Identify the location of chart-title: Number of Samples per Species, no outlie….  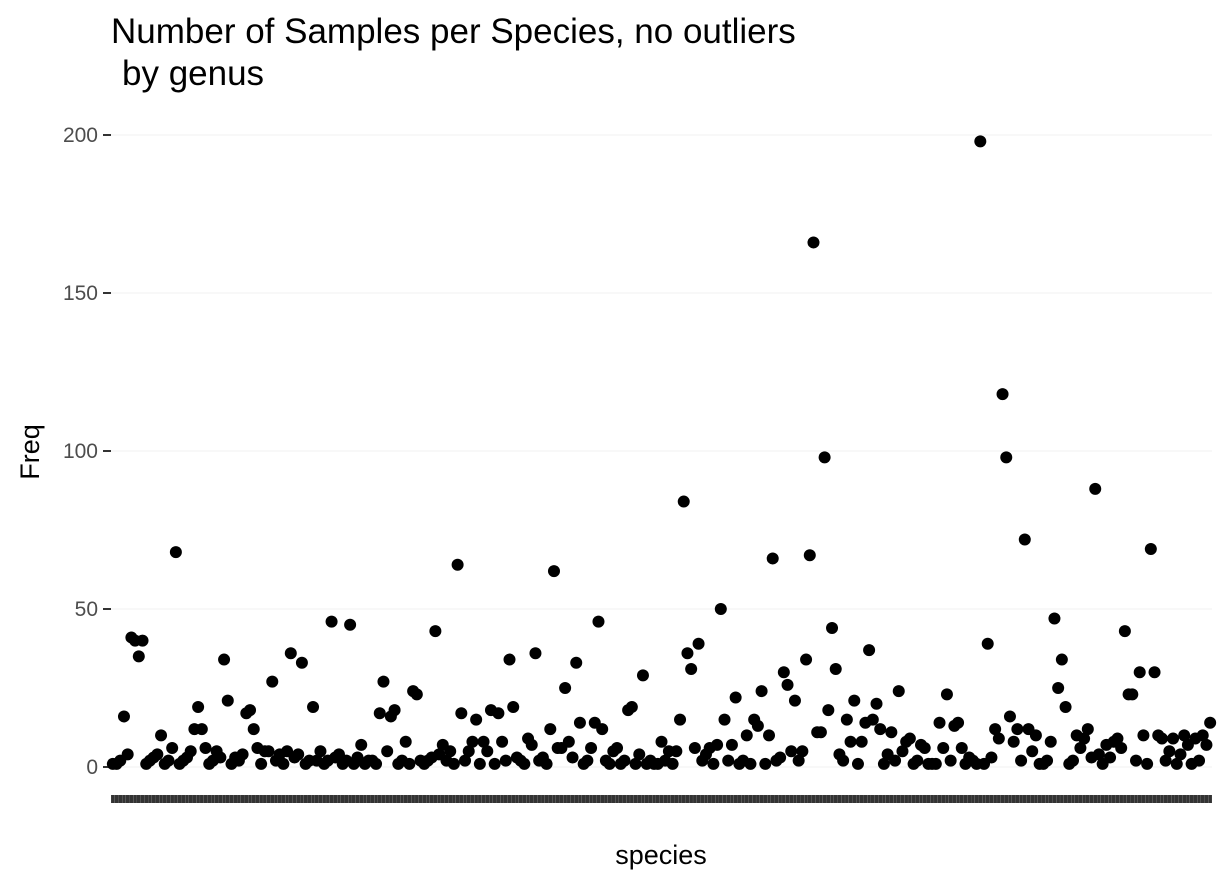
(453, 31).